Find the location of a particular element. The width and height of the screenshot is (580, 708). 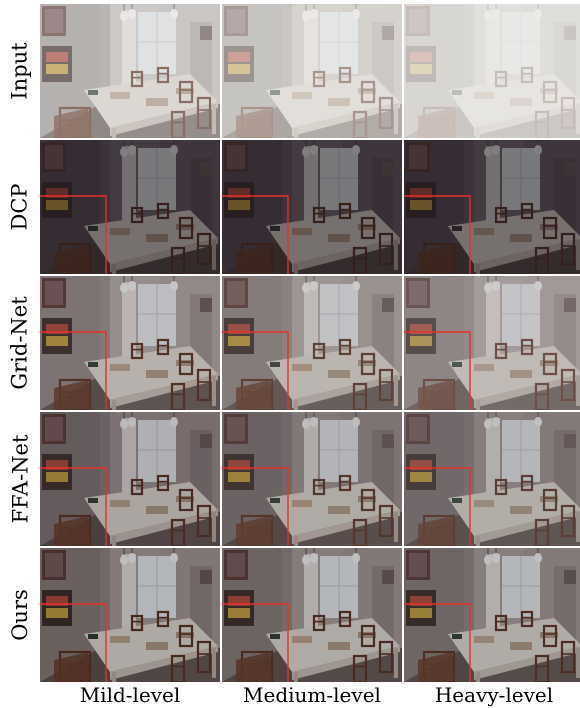

row-label: Grid-Net is located at coordinates (20, 343).